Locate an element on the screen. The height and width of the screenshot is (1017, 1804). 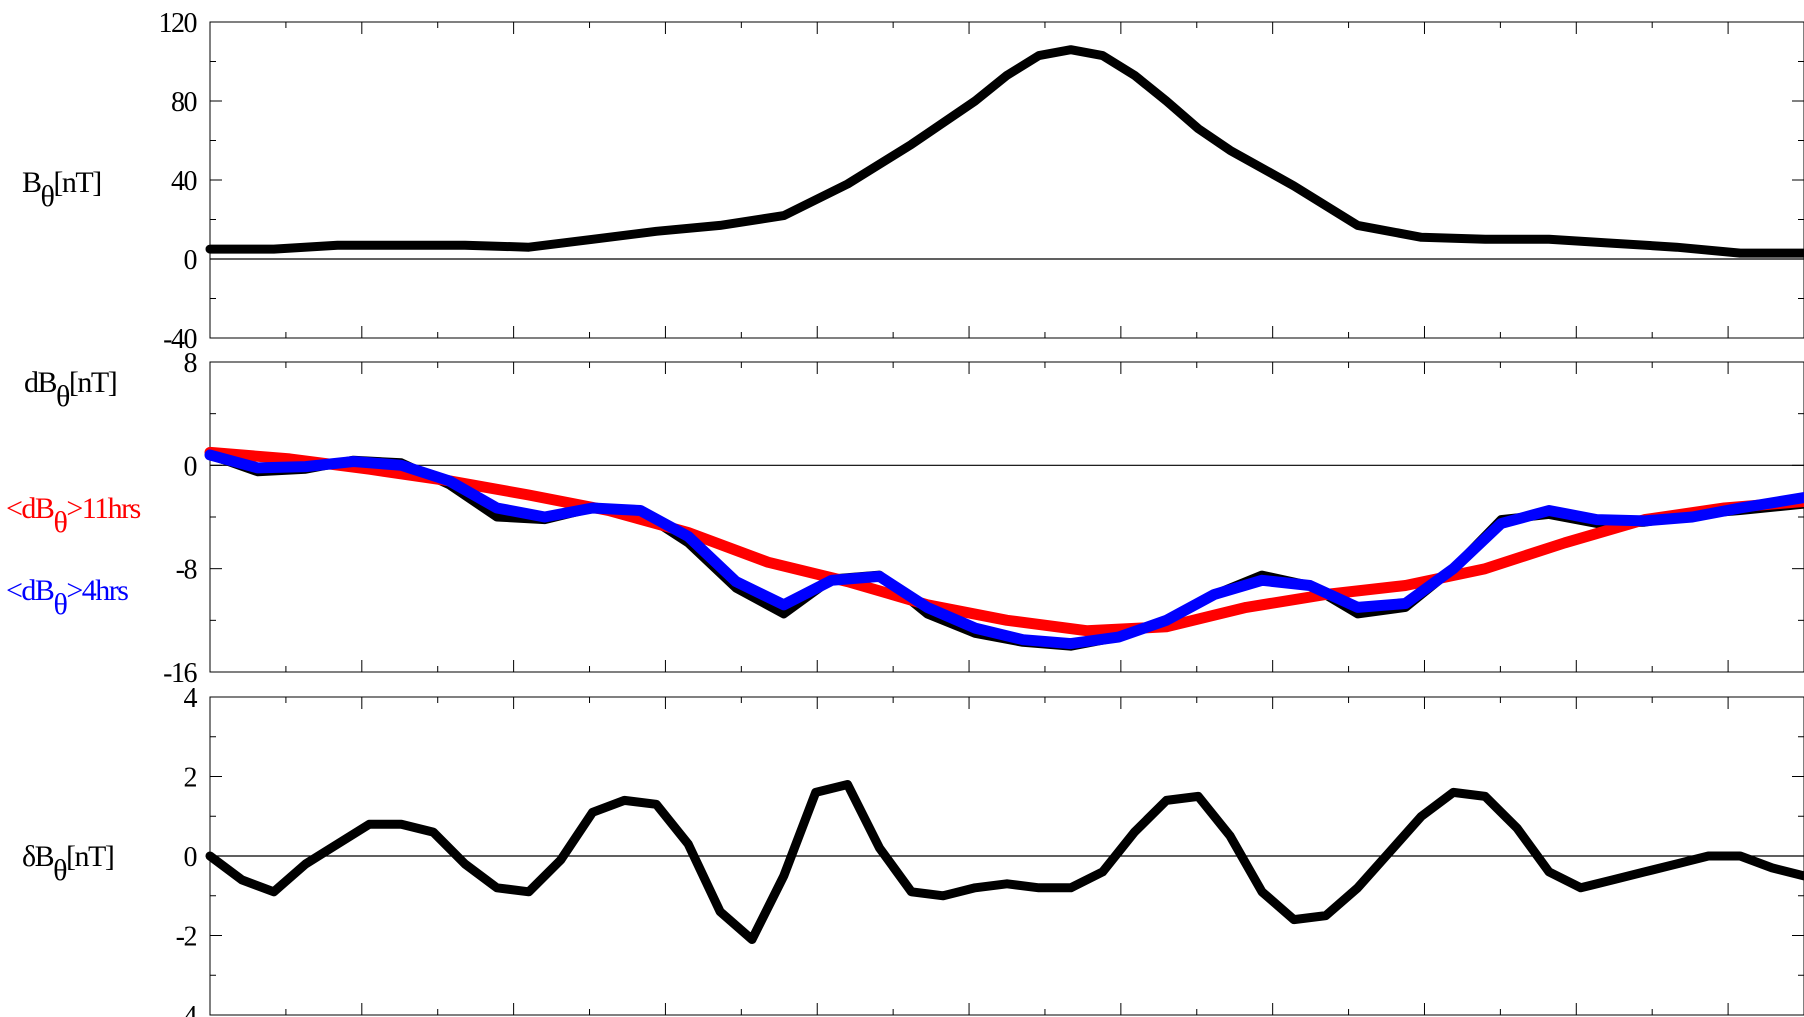
legend-11hrs: <dBθ>11hrs is located at coordinates (73, 515).